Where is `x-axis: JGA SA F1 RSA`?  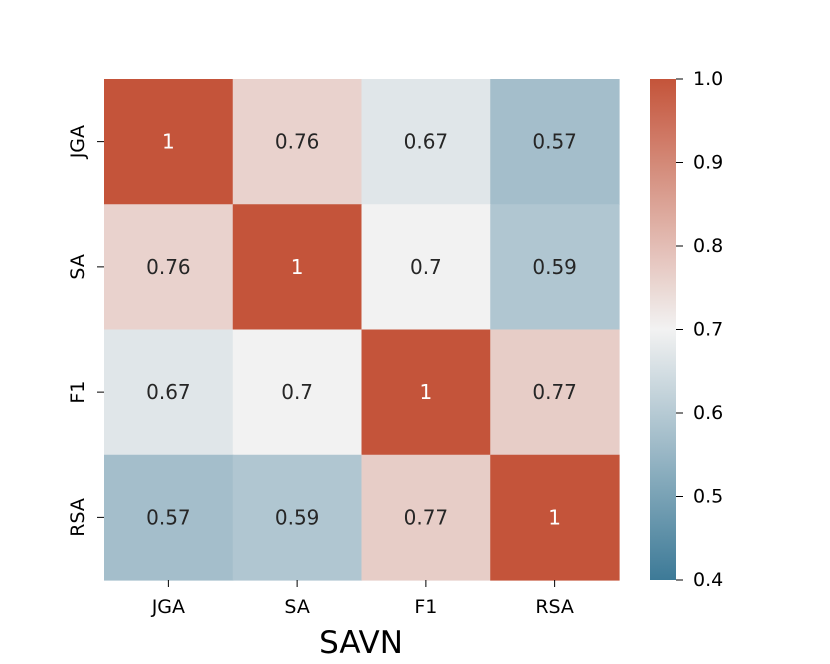
x-axis: JGA SA F1 RSA is located at coordinates (362, 599).